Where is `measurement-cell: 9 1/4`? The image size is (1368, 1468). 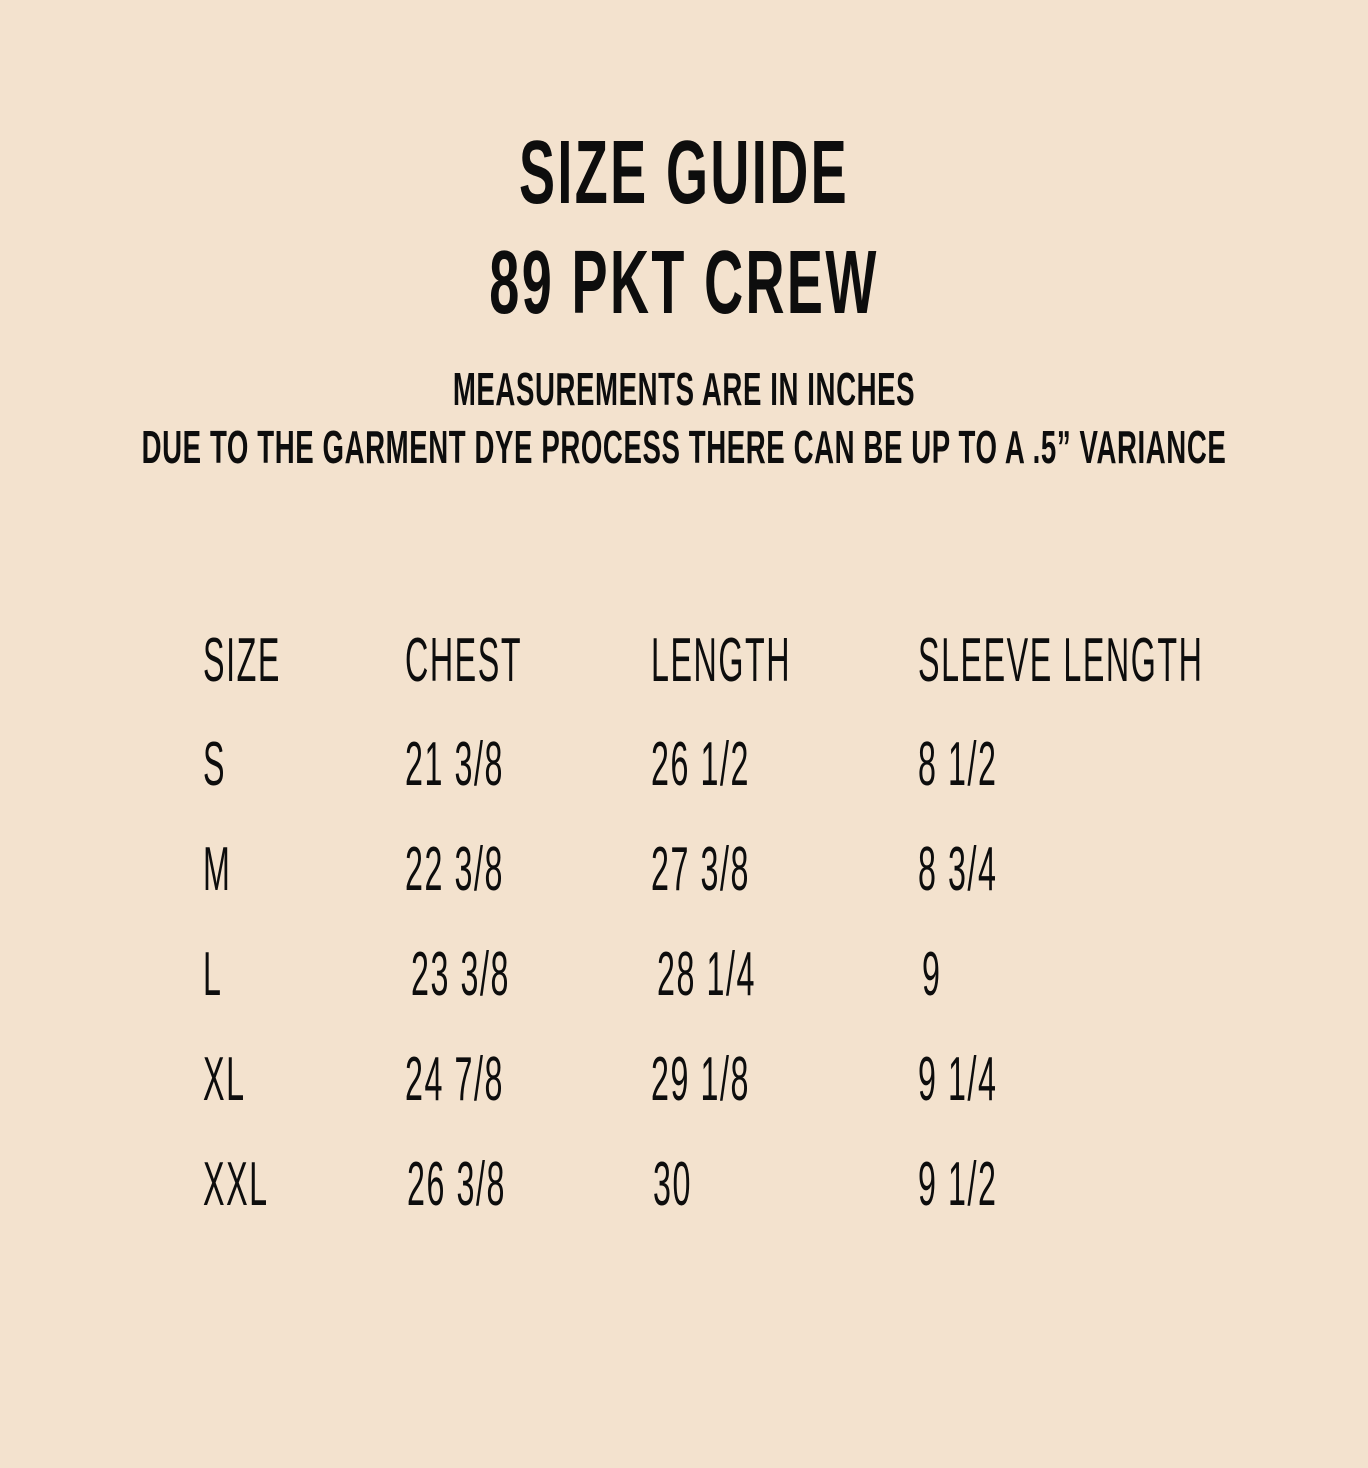
measurement-cell: 9 1/4 is located at coordinates (958, 1079).